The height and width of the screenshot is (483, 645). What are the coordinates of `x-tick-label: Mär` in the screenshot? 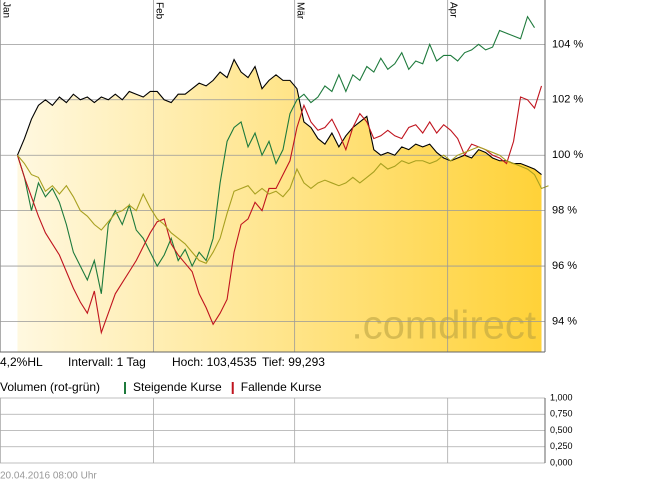 It's located at (300, 11).